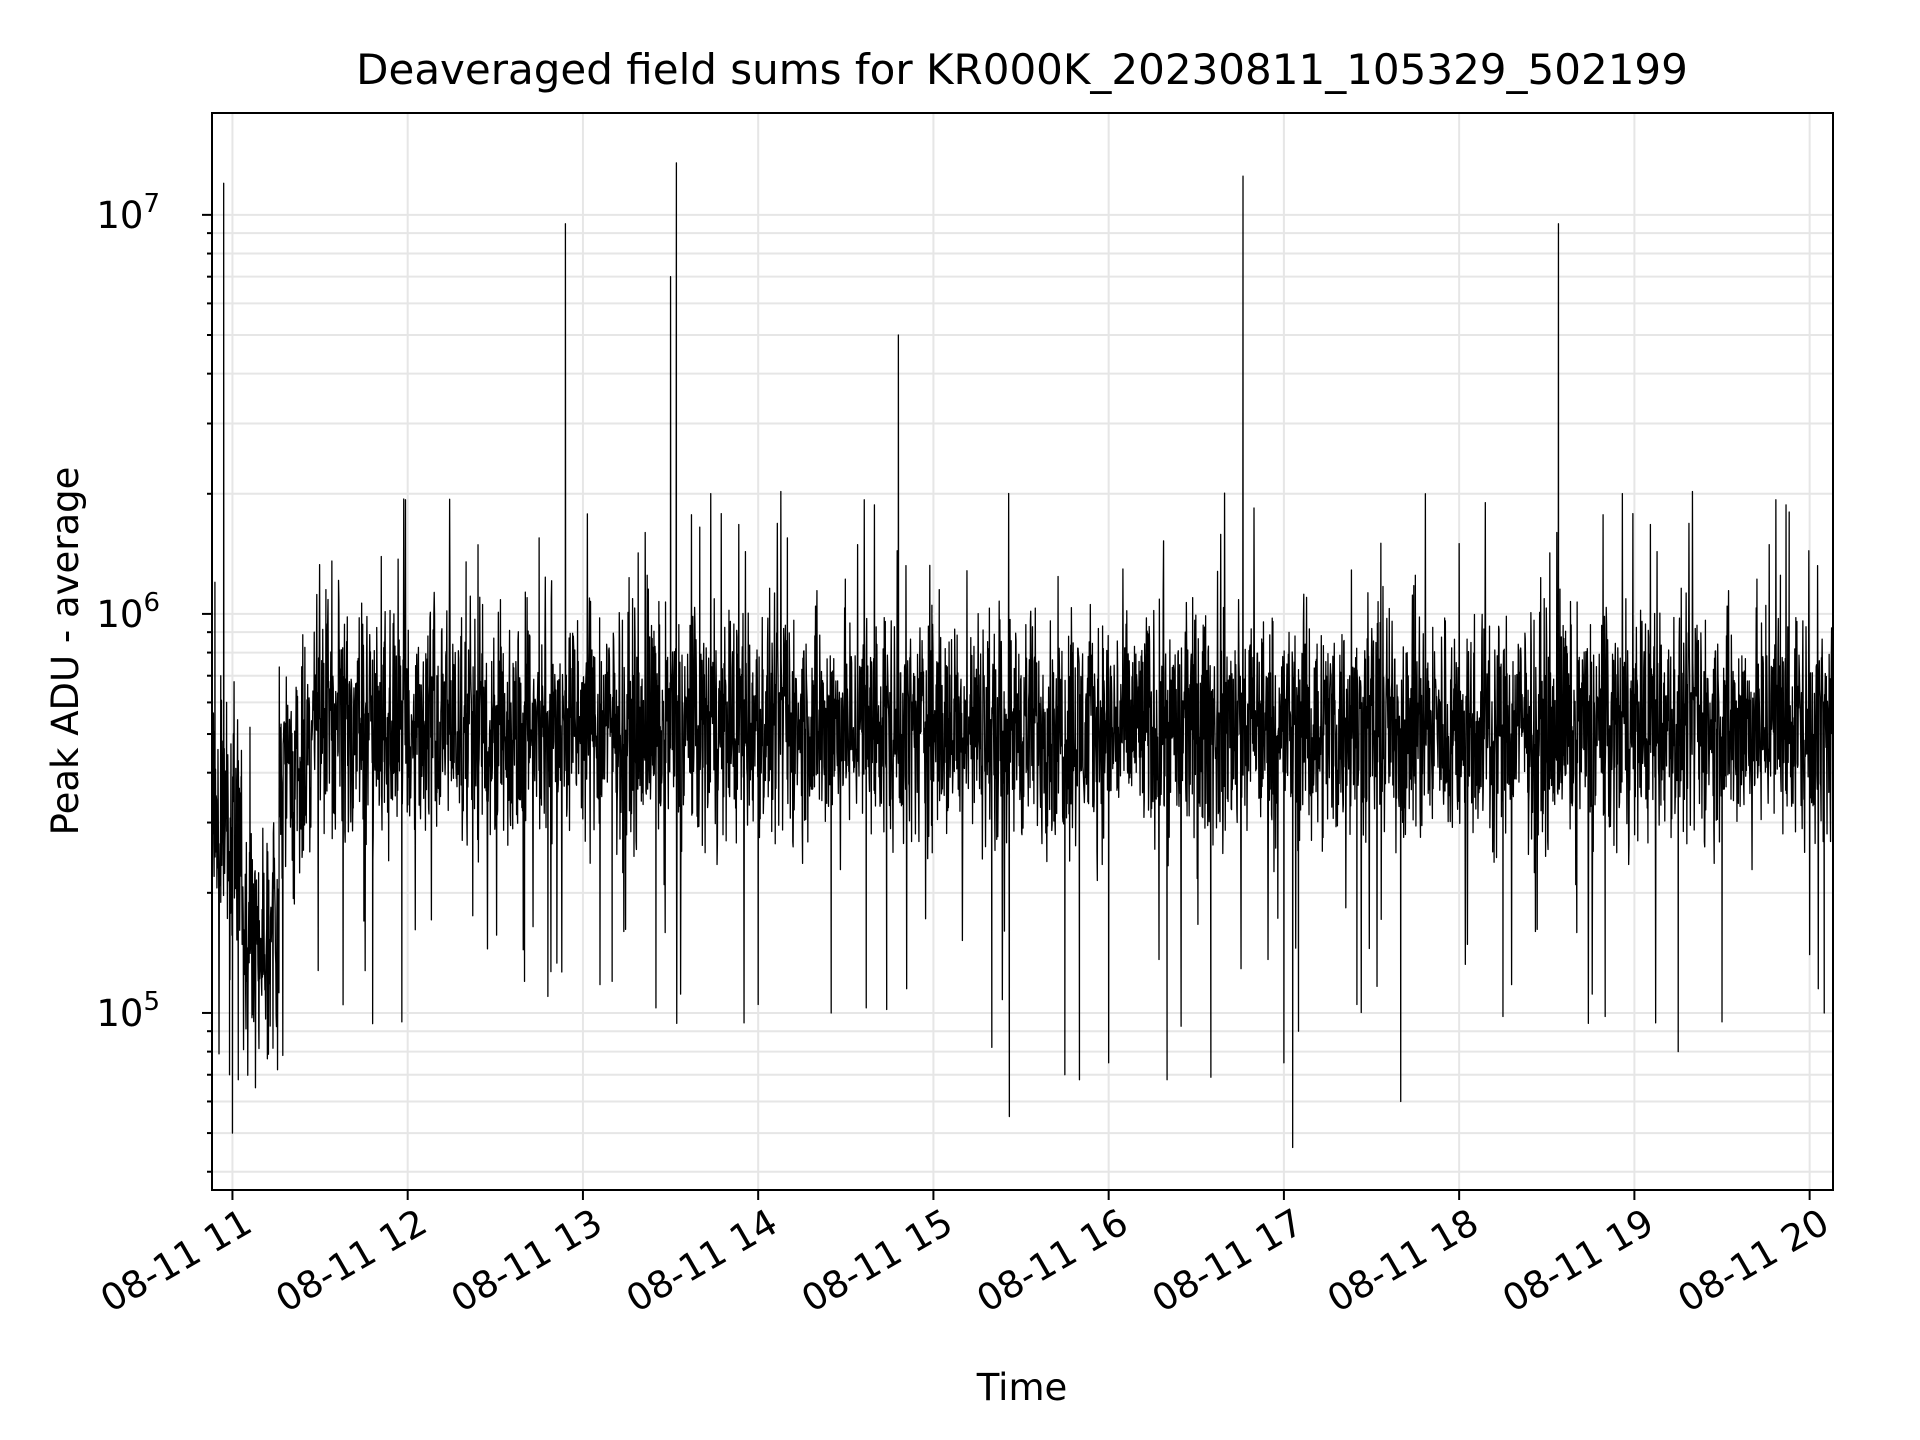  What do you see at coordinates (1022, 1387) in the screenshot?
I see `x-axis-label: Time` at bounding box center [1022, 1387].